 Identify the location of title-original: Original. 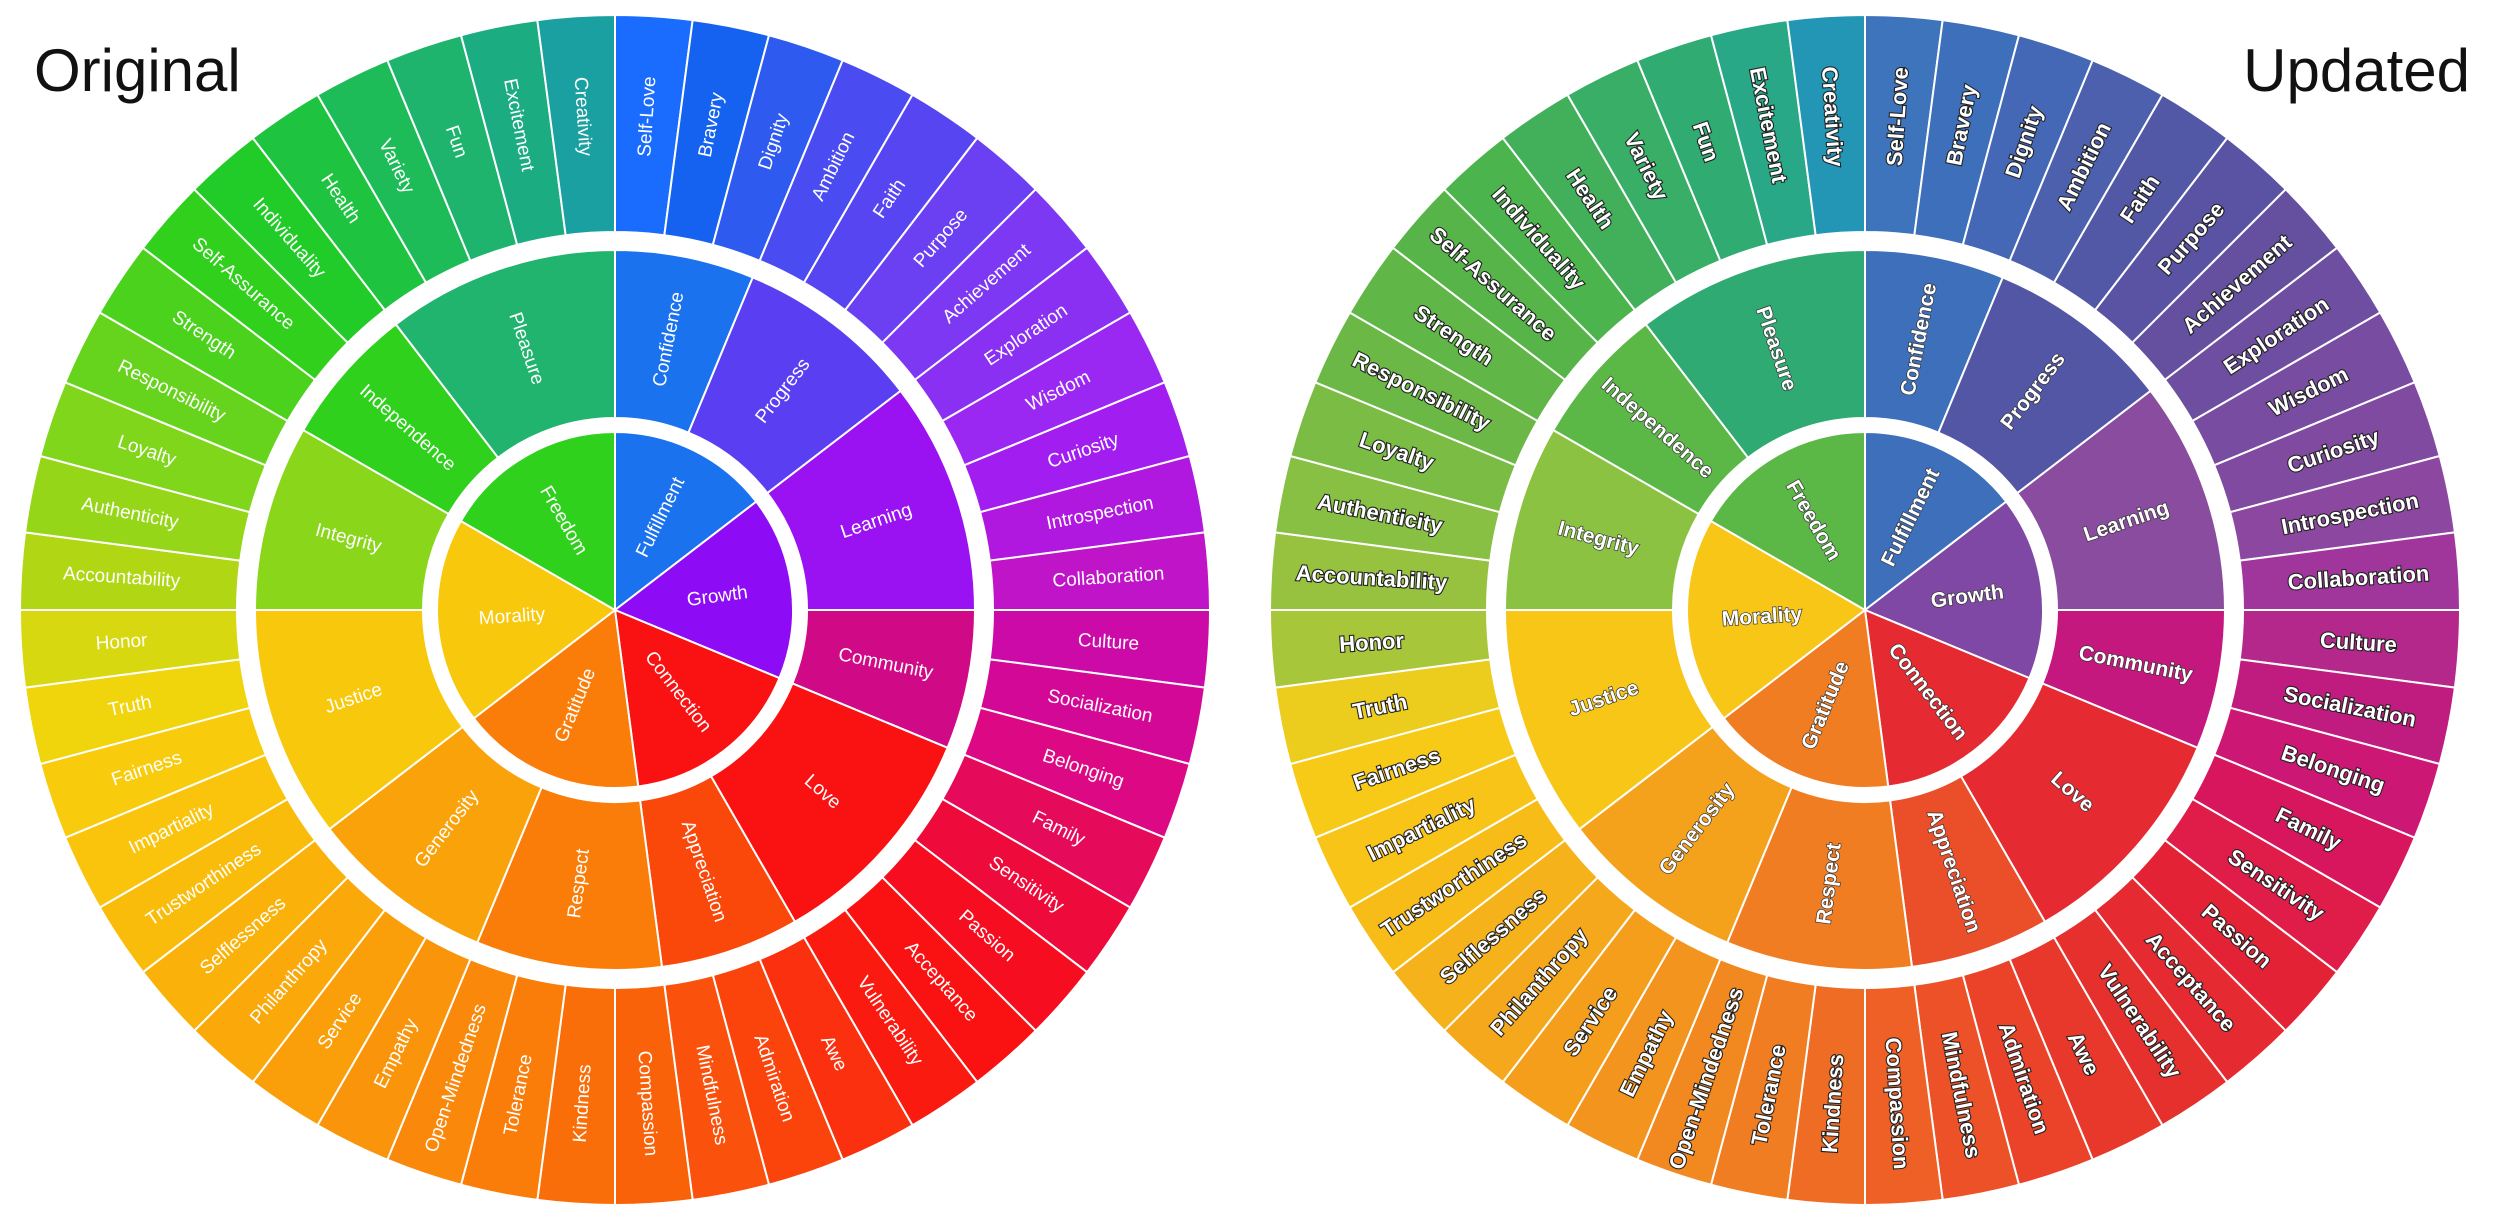
(137, 70).